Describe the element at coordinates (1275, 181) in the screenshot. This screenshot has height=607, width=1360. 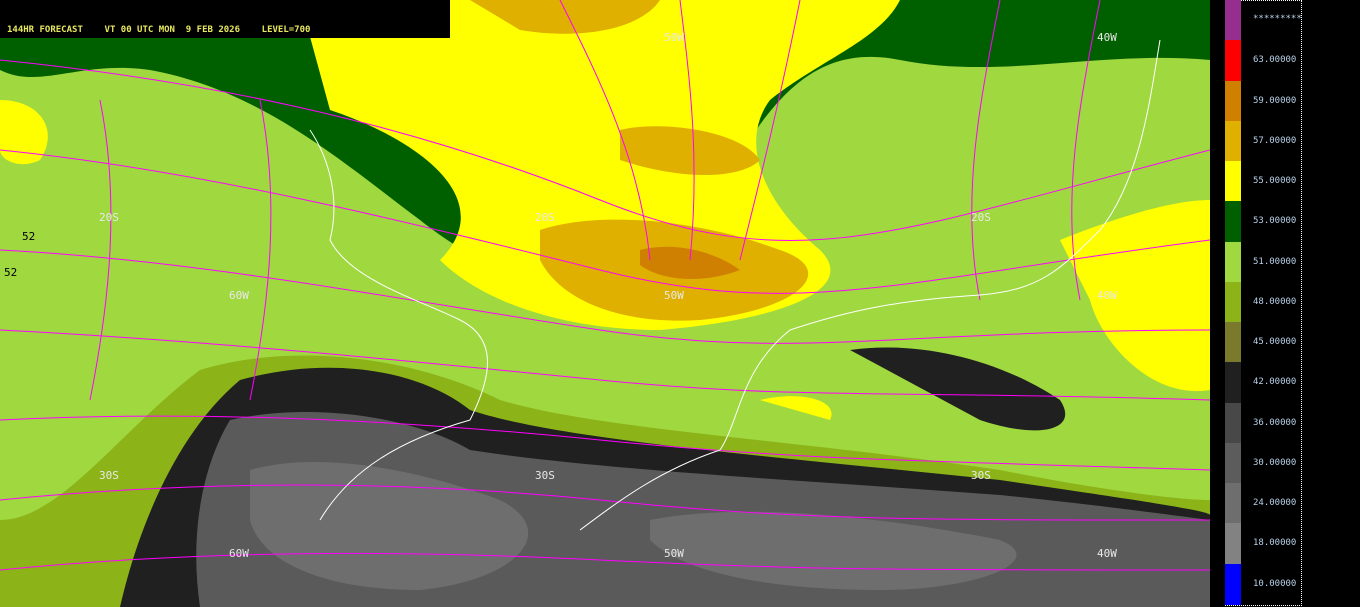
I see `legend-level-label: 55.00000` at that location.